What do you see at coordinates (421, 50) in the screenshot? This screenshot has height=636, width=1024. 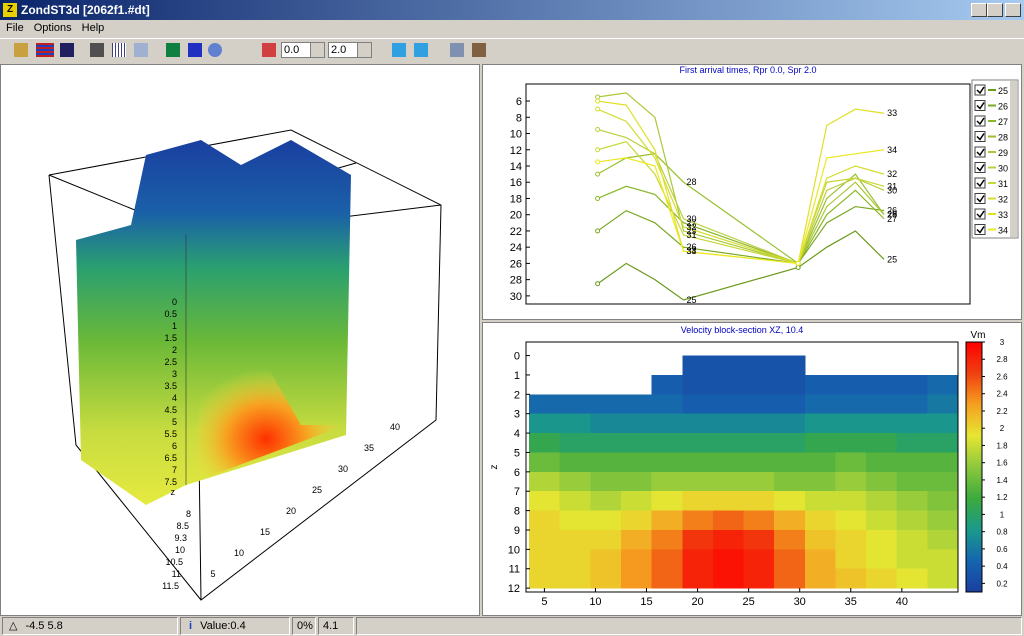 I see `view2-button` at bounding box center [421, 50].